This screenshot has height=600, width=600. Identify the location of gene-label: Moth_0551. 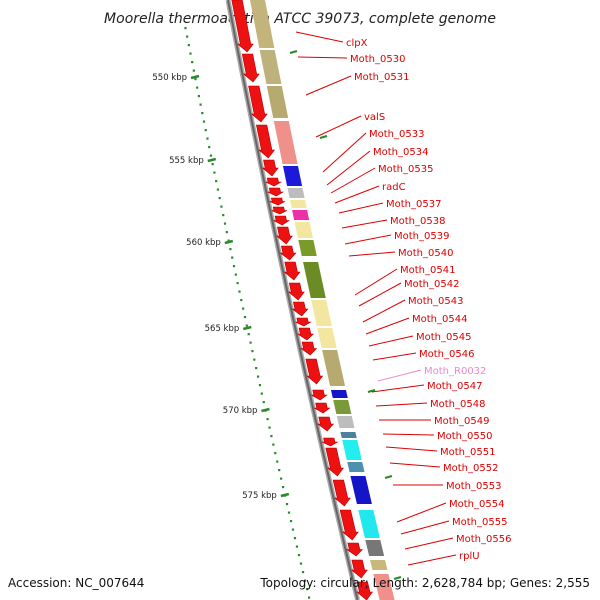
(467, 452).